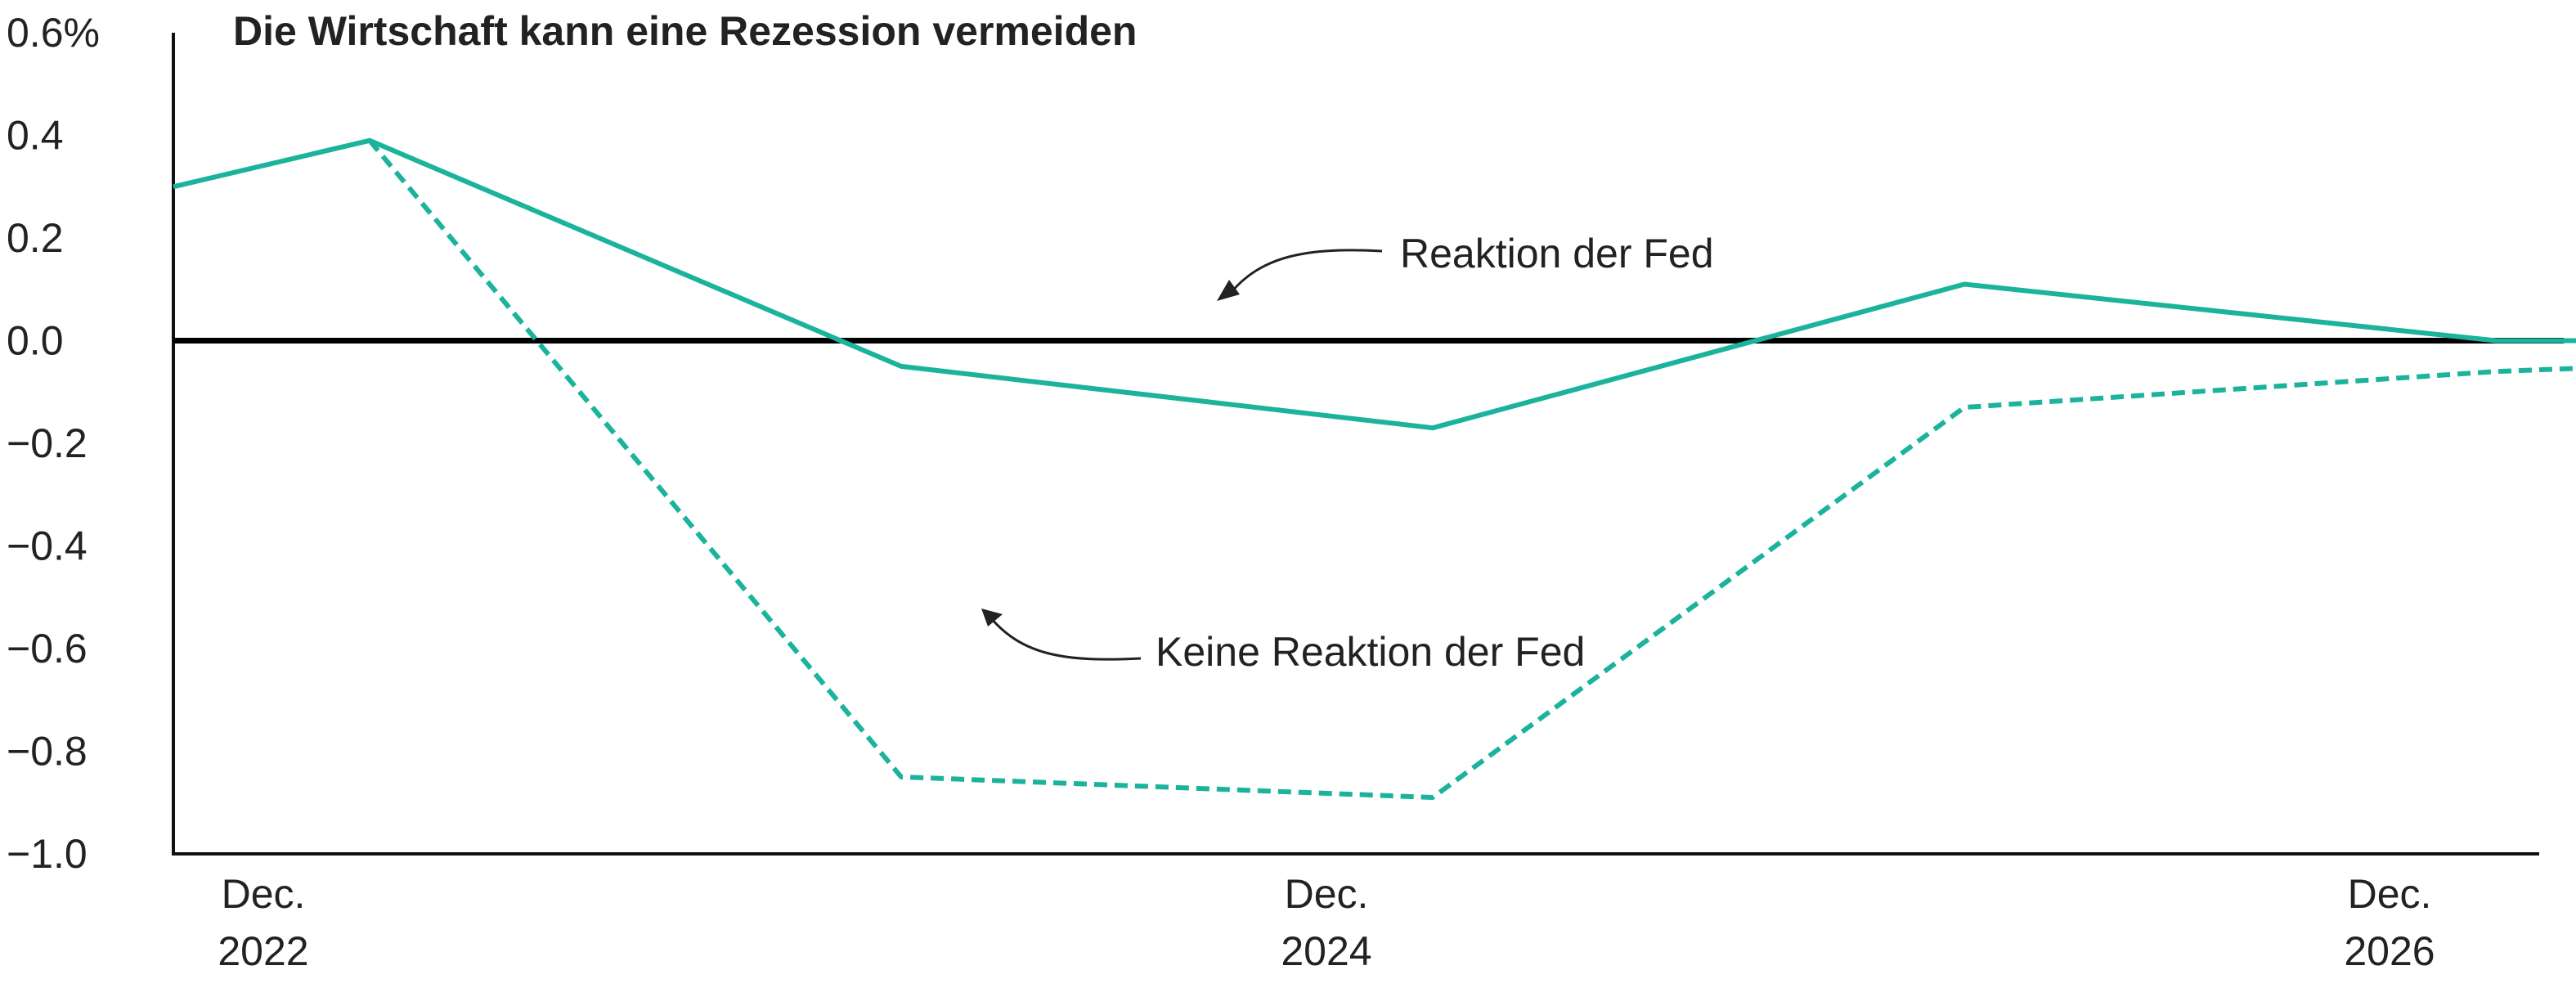  What do you see at coordinates (1557, 253) in the screenshot?
I see `annotation-label-reaktion: Reaktion der Fed` at bounding box center [1557, 253].